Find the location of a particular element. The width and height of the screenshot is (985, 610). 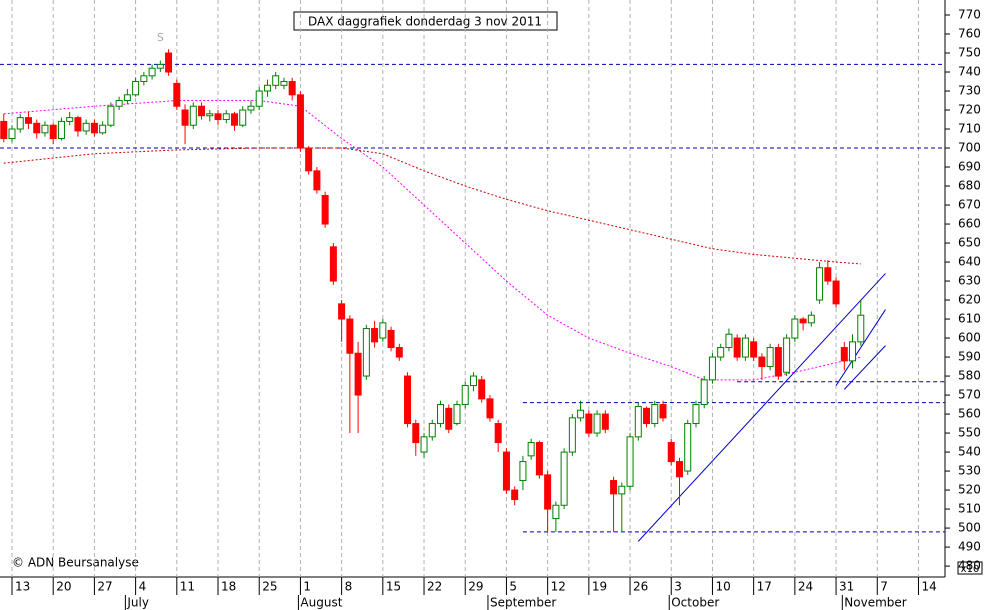

x-tick-label: 12 is located at coordinates (558, 587).